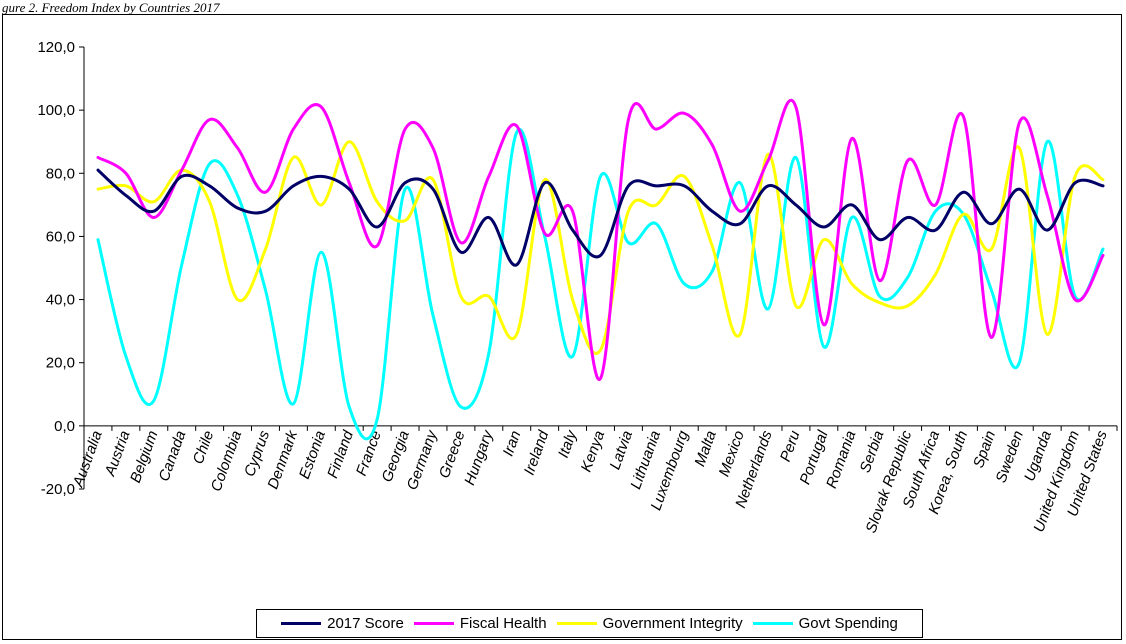 The height and width of the screenshot is (644, 1126). Describe the element at coordinates (204, 447) in the screenshot. I see `x-tick-label: Chile` at that location.